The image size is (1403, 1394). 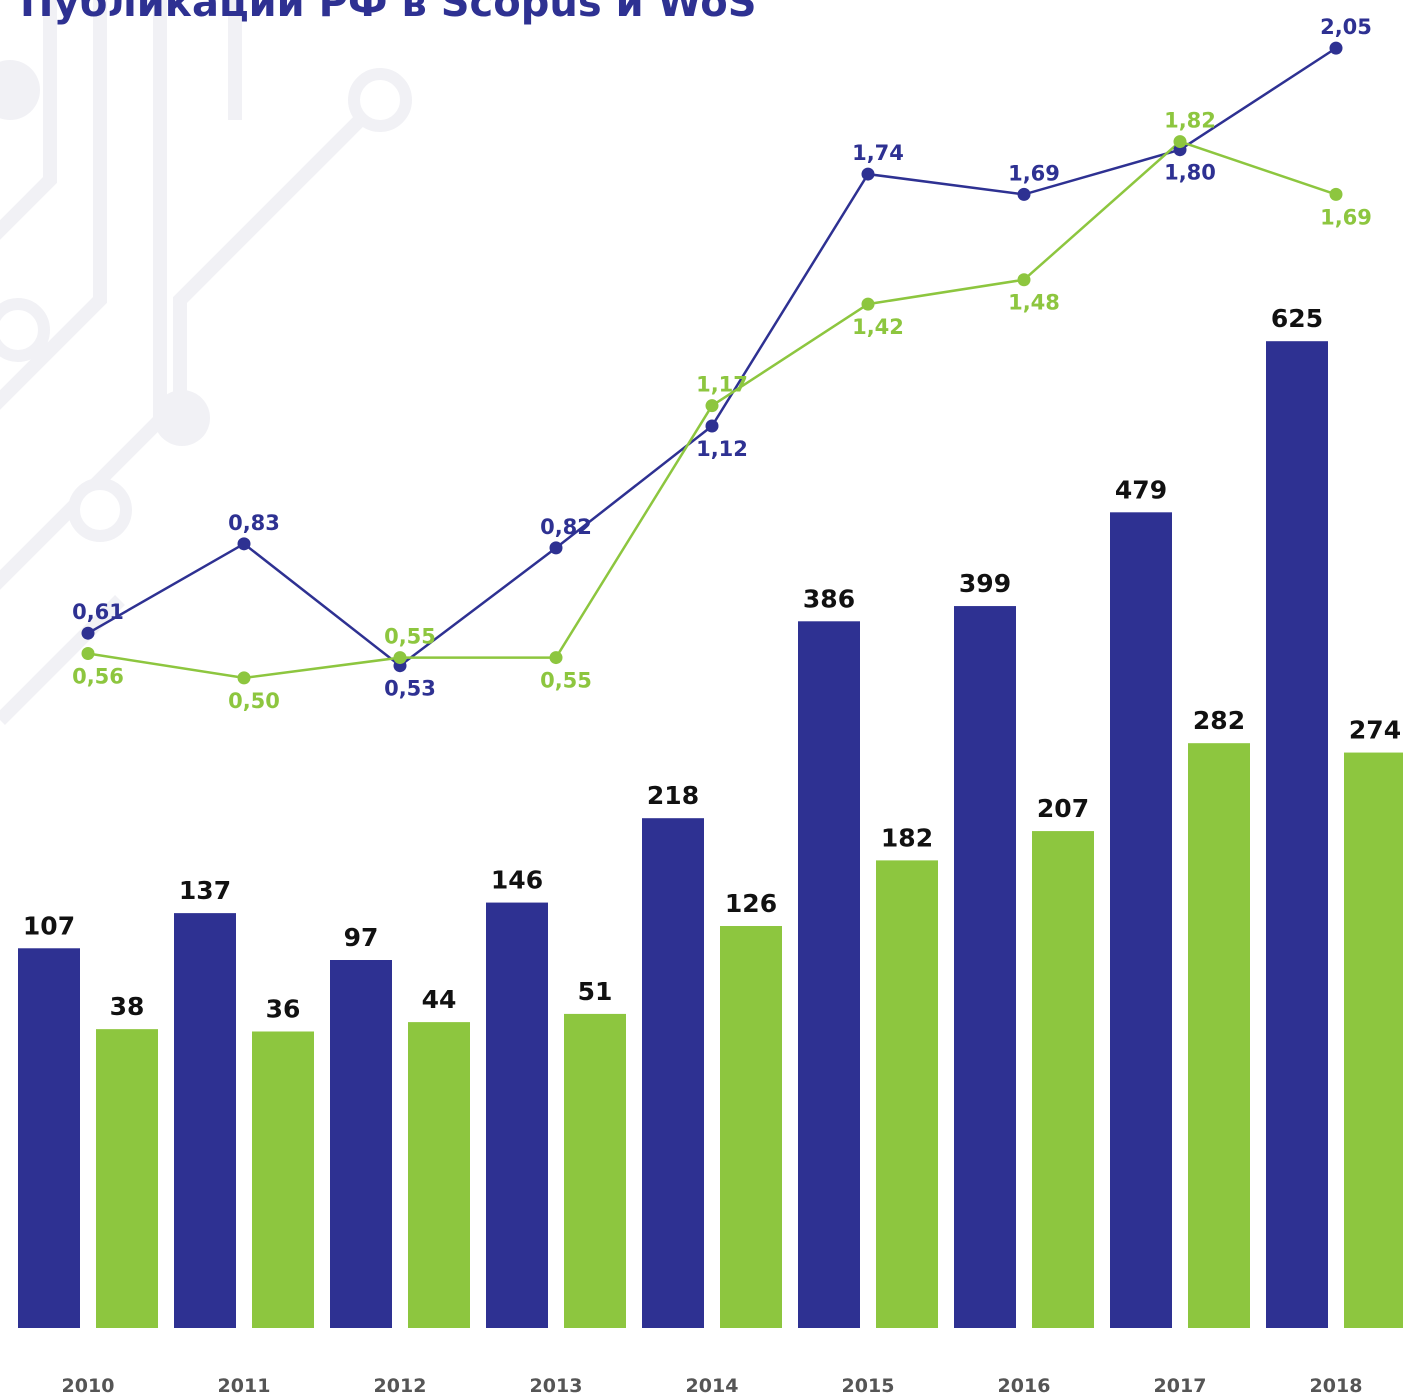 I want to click on line-value-label: 1,80, so click(x=1190, y=173).